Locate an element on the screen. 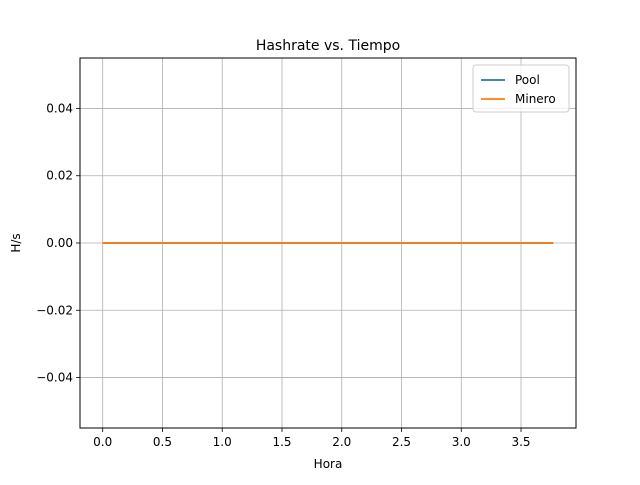  y-tick-label: 0.04 is located at coordinates (59, 108).